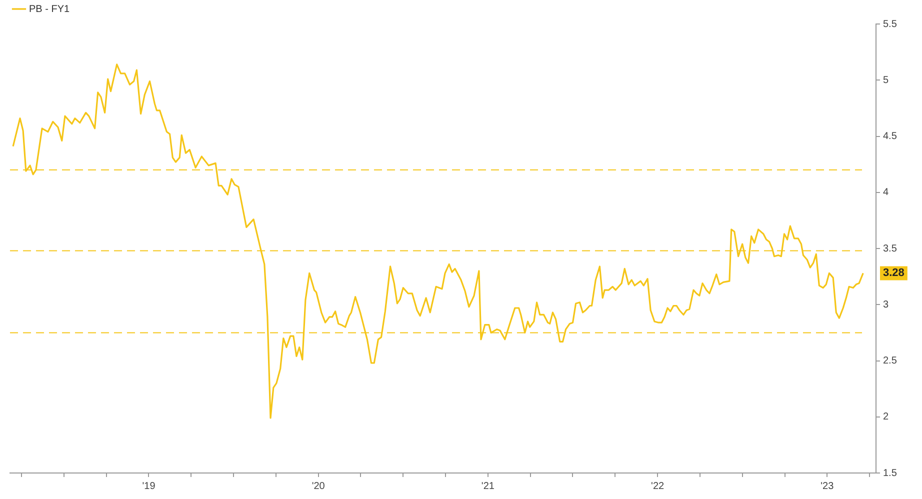 The height and width of the screenshot is (499, 922). I want to click on legend-label: PB - FY1, so click(49, 9).